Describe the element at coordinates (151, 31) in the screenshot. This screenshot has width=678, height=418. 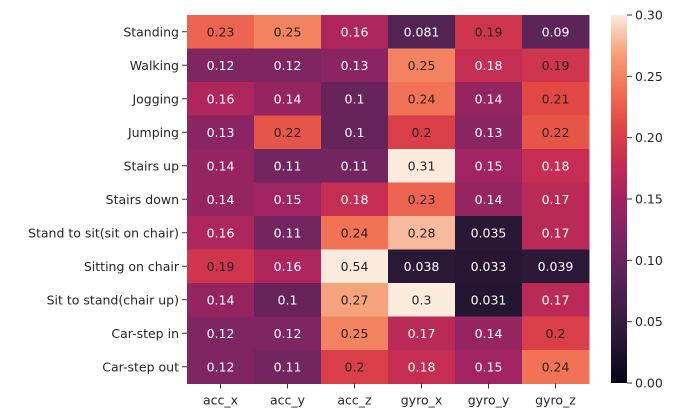
I see `row-label: Standing` at that location.